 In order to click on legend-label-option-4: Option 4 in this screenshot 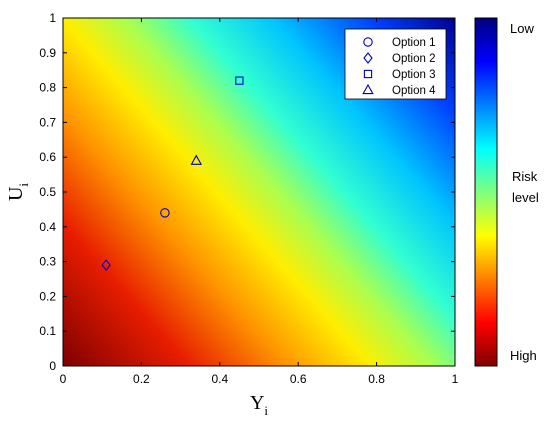, I will do `click(414, 91)`.